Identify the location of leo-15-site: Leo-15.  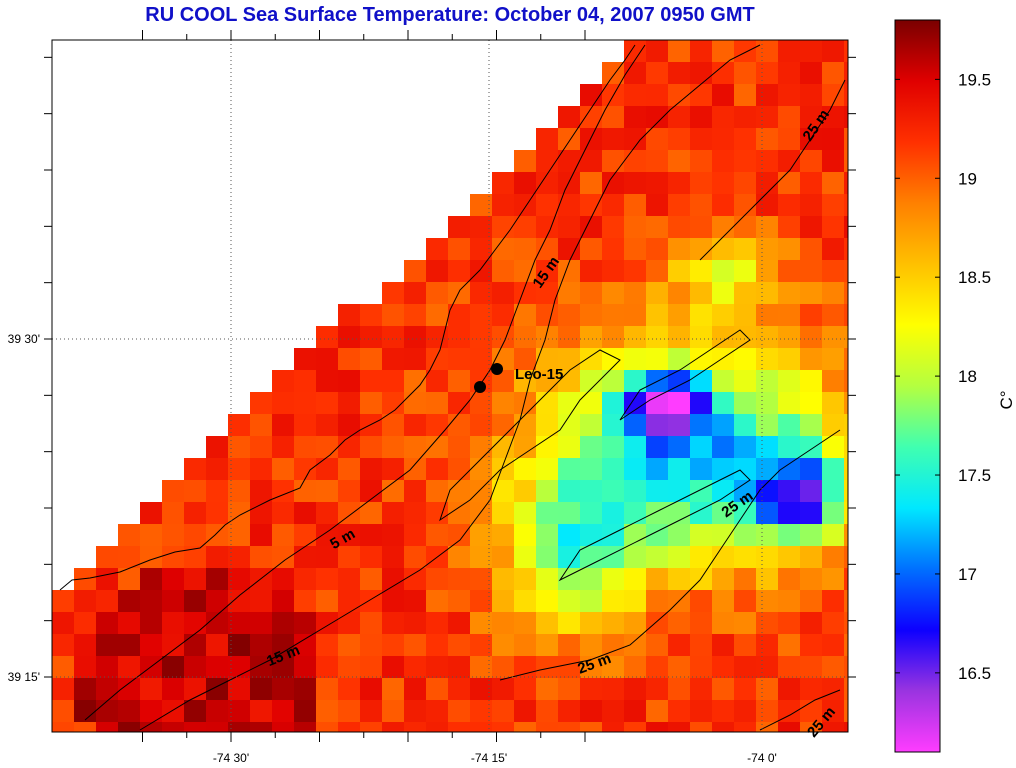
(518, 378).